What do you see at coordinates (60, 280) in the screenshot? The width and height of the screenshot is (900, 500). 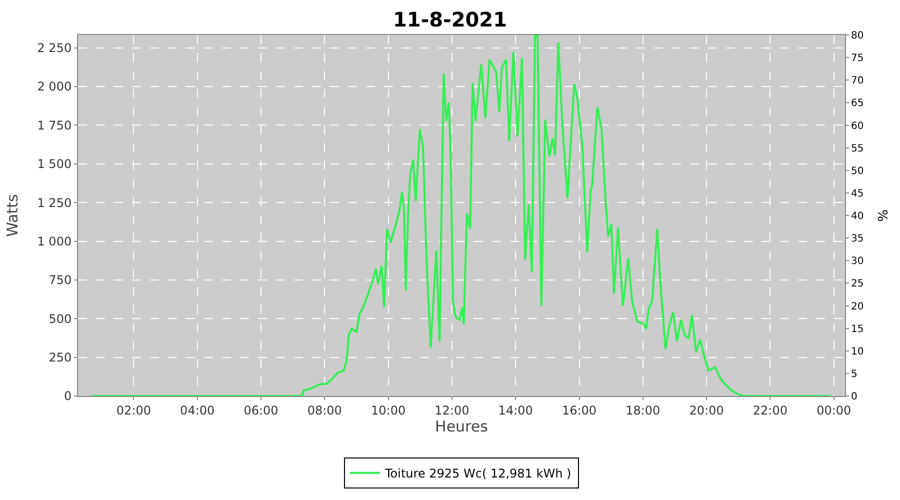 I see `y-tick-label: 750` at bounding box center [60, 280].